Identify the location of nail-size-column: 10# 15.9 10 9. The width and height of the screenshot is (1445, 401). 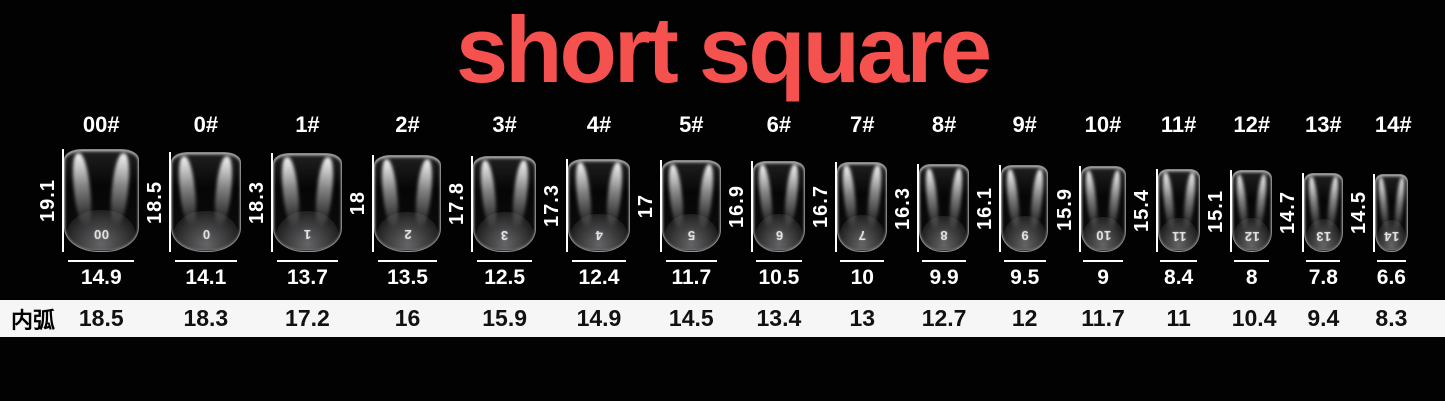
(1089, 201).